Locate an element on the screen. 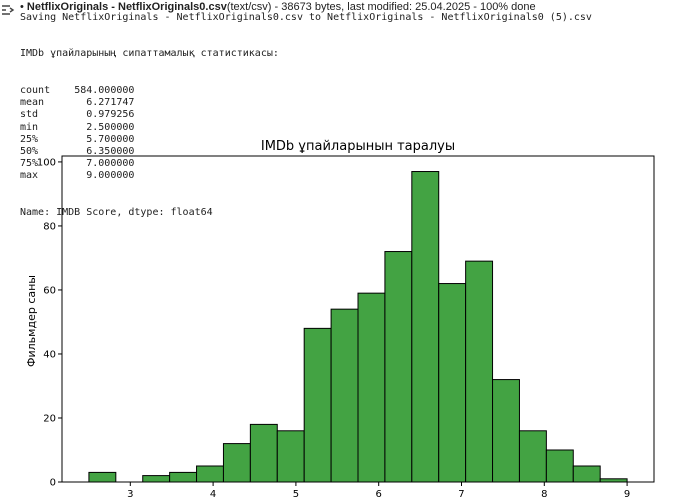 The width and height of the screenshot is (673, 499). stats-value: 2.500000 is located at coordinates (101, 127).